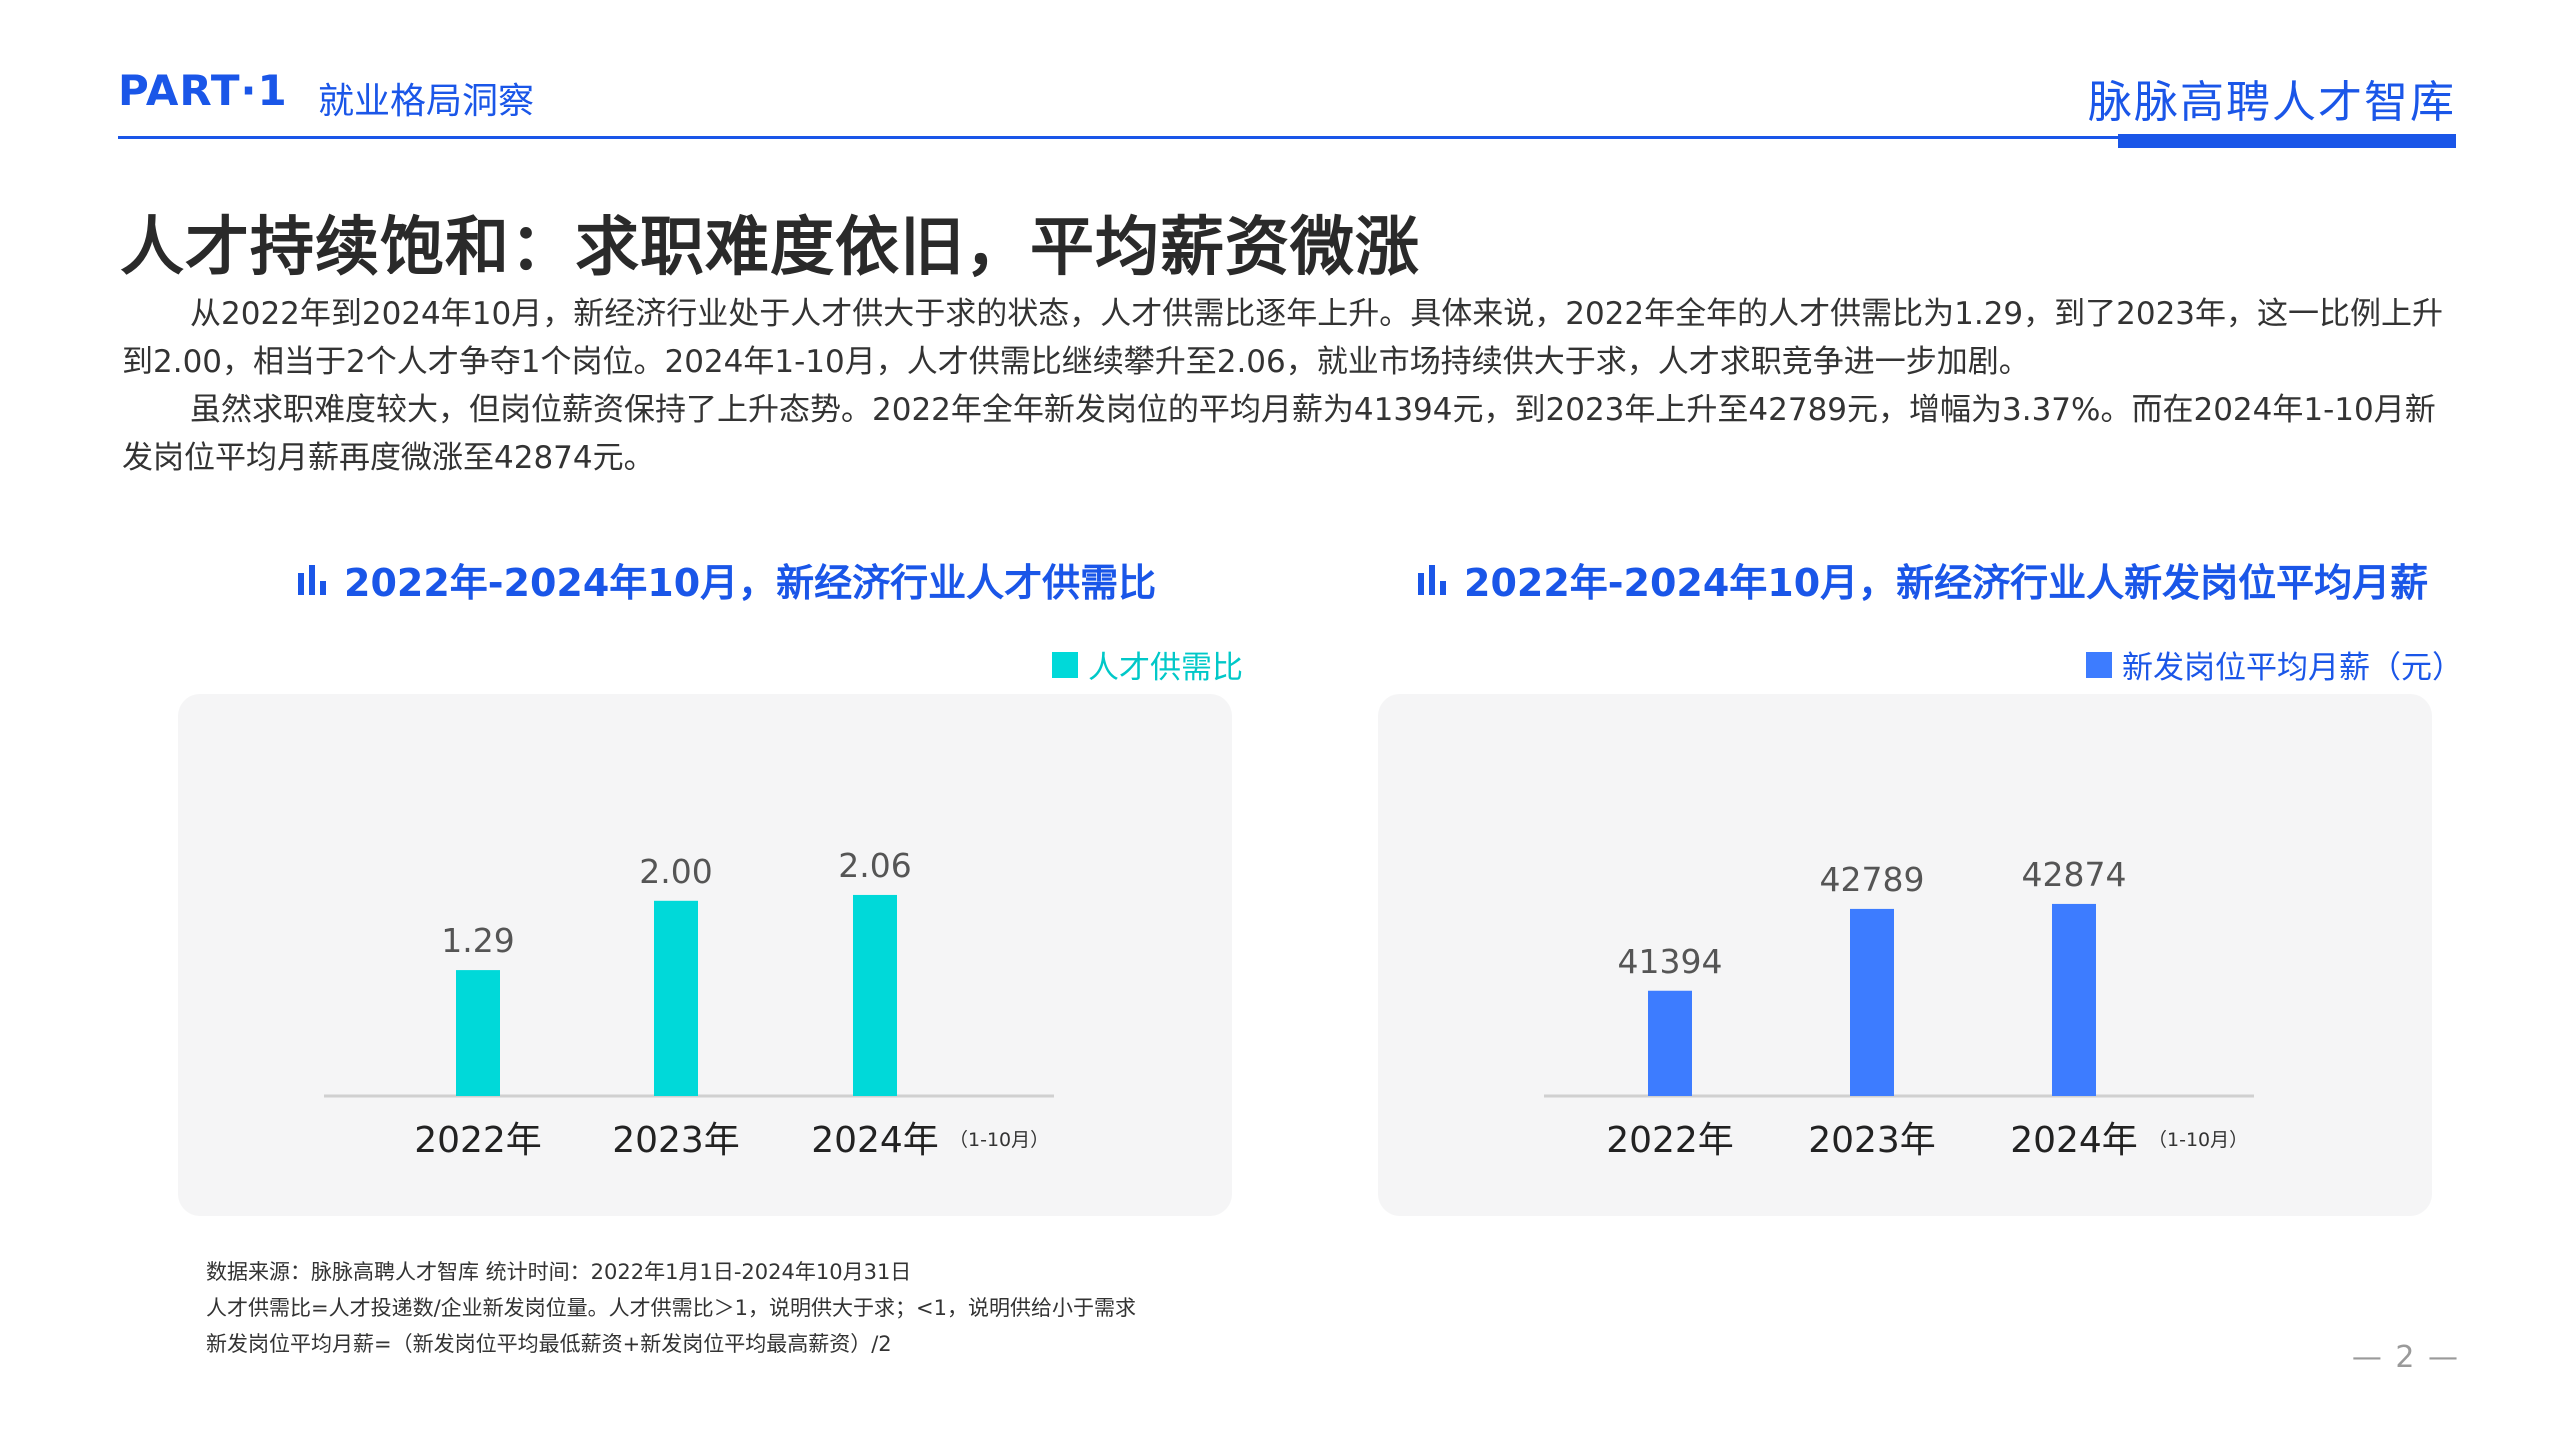 Image resolution: width=2560 pixels, height=1440 pixels. I want to click on chart2-value-label: 42874, so click(2074, 874).